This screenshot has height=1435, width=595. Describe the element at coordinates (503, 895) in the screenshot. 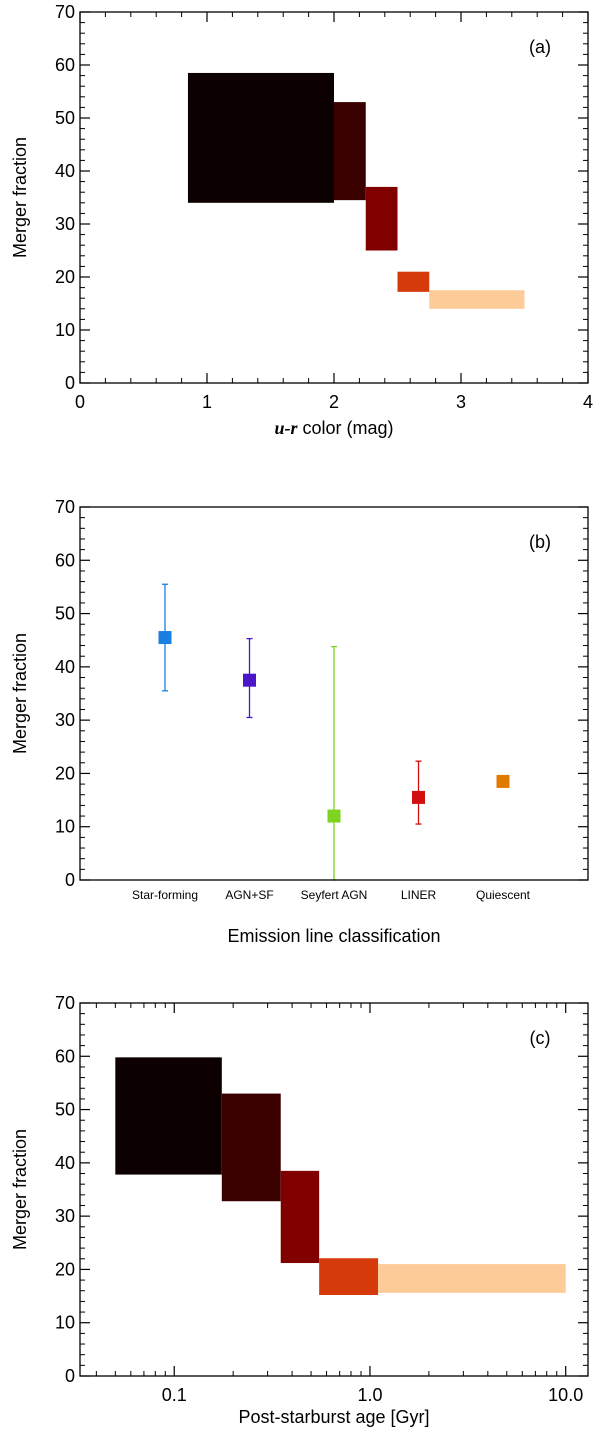

I see `category-label-5: Quiescent` at that location.